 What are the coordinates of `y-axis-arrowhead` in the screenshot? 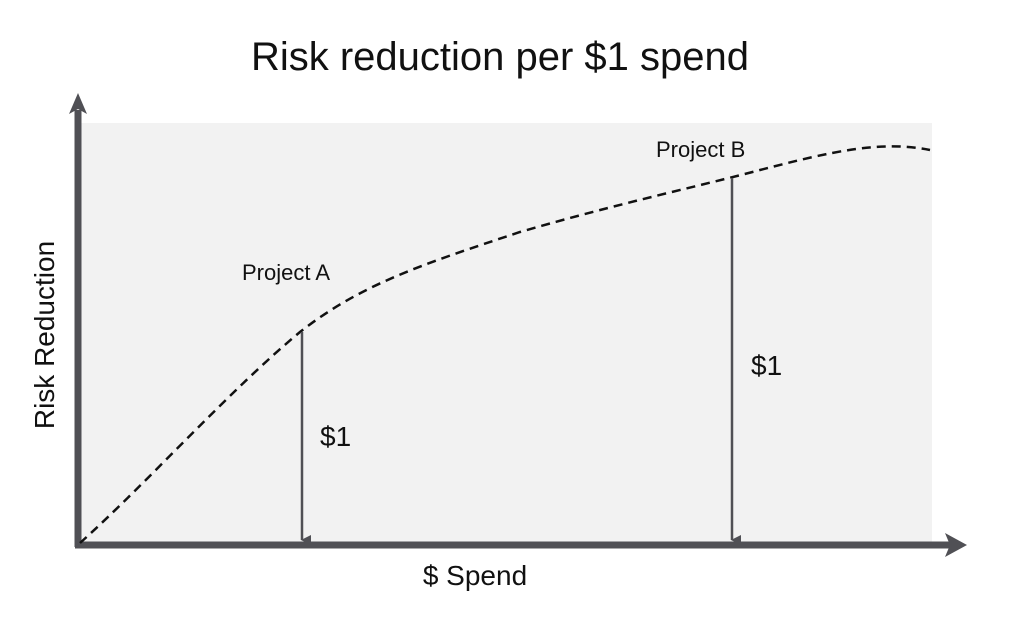 It's located at (78, 103).